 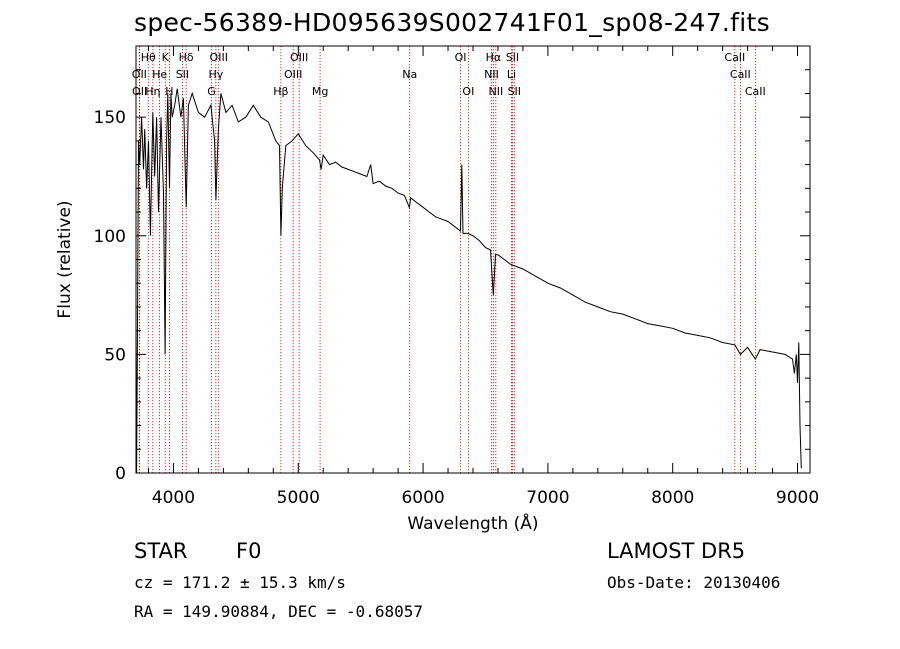 What do you see at coordinates (215, 74) in the screenshot?
I see `line-marker-label: Hγ` at bounding box center [215, 74].